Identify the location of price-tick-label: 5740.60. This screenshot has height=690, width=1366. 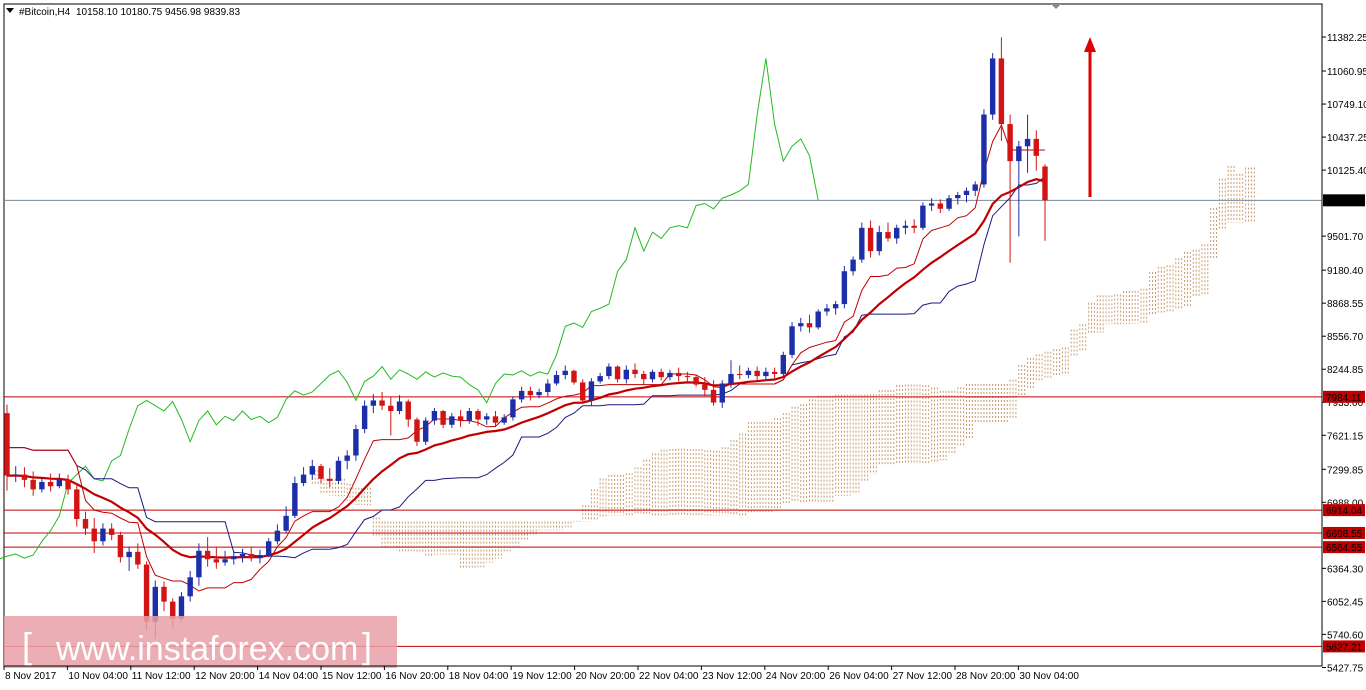
(1345, 635).